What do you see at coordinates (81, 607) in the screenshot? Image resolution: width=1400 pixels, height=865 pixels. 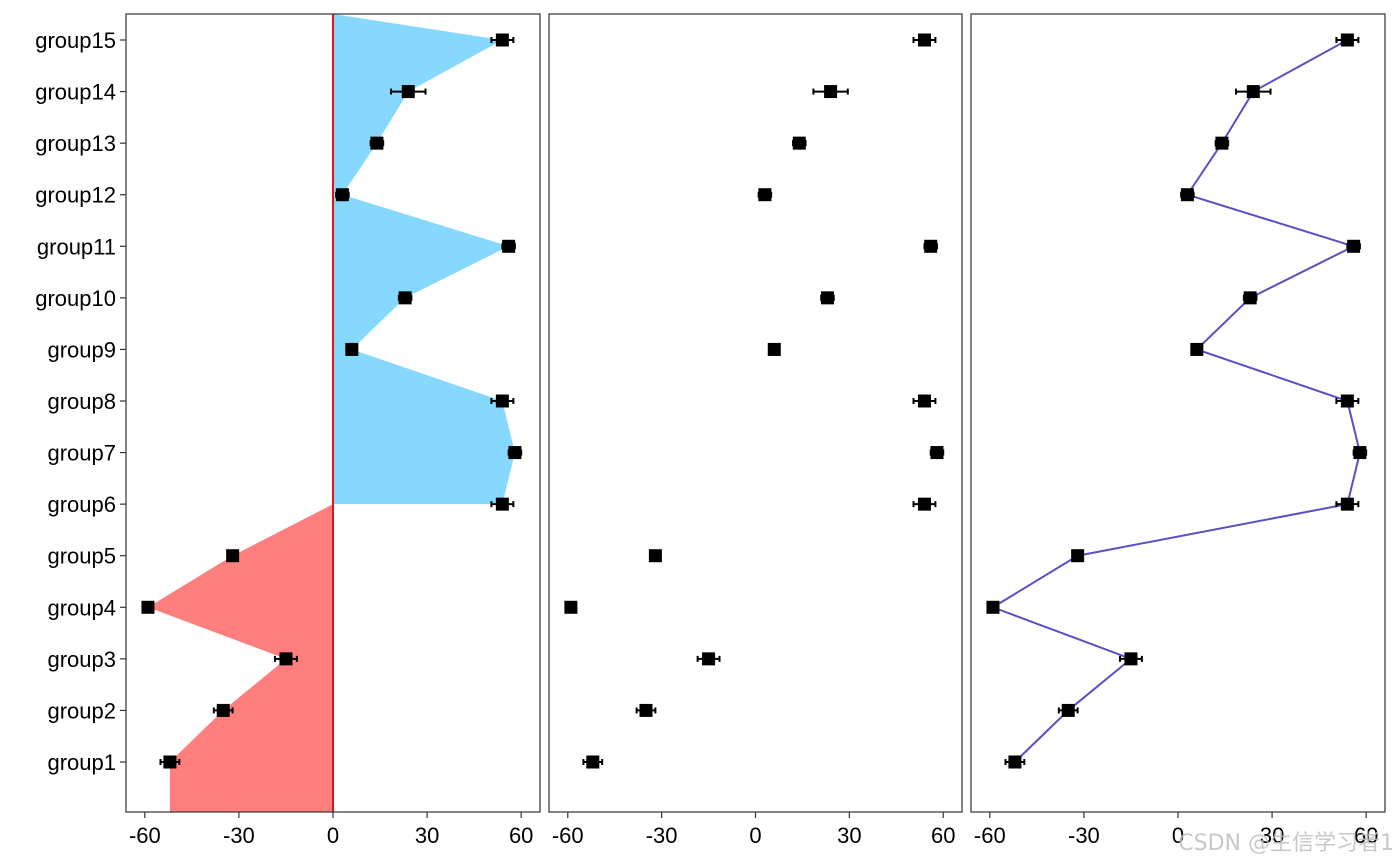 I see `y-tick-label: group4` at bounding box center [81, 607].